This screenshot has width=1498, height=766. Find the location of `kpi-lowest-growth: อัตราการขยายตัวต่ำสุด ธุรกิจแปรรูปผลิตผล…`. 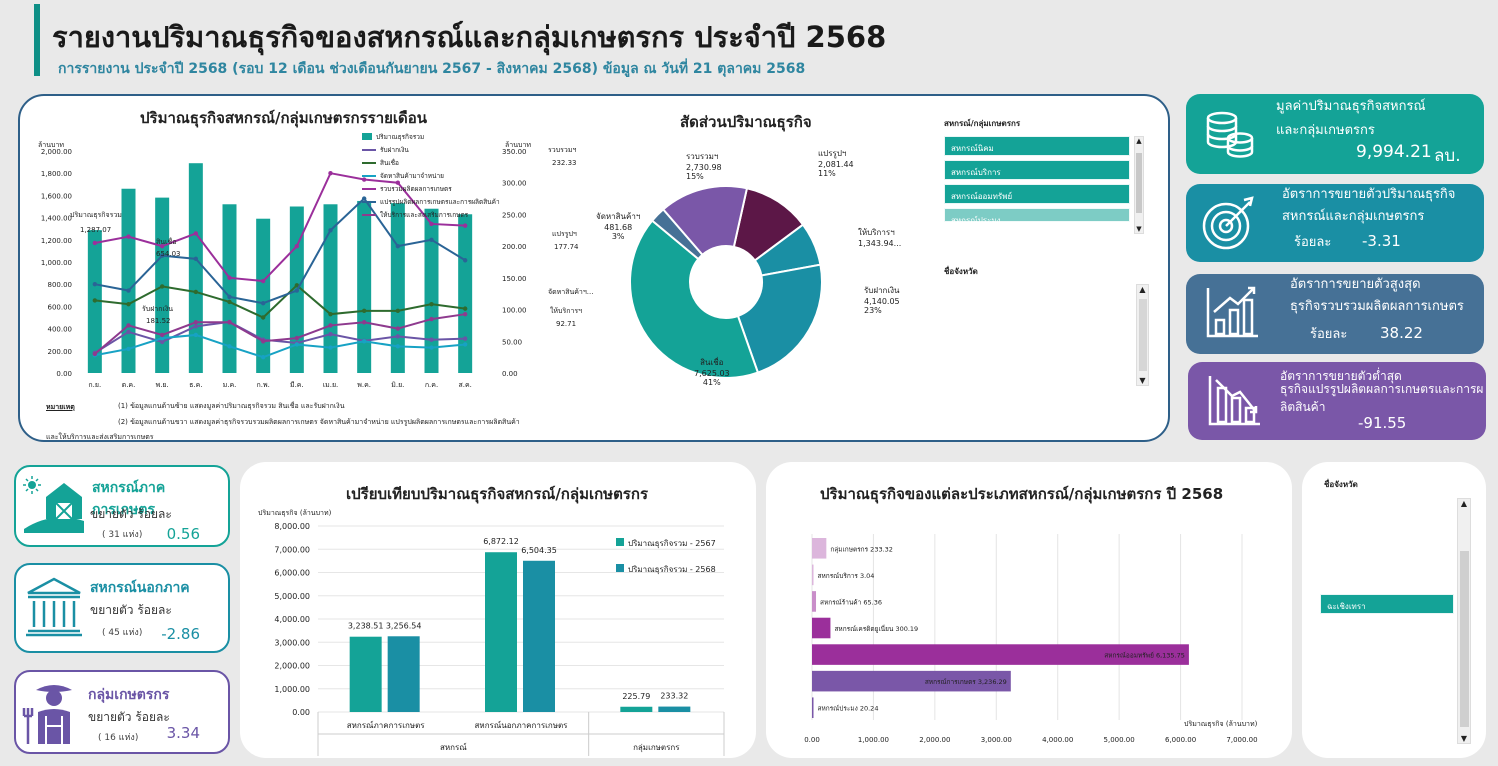

kpi-lowest-growth: อัตราการขยายตัวต่ำสุด ธุรกิจแปรรูปผลิตผล… is located at coordinates (1337, 401).